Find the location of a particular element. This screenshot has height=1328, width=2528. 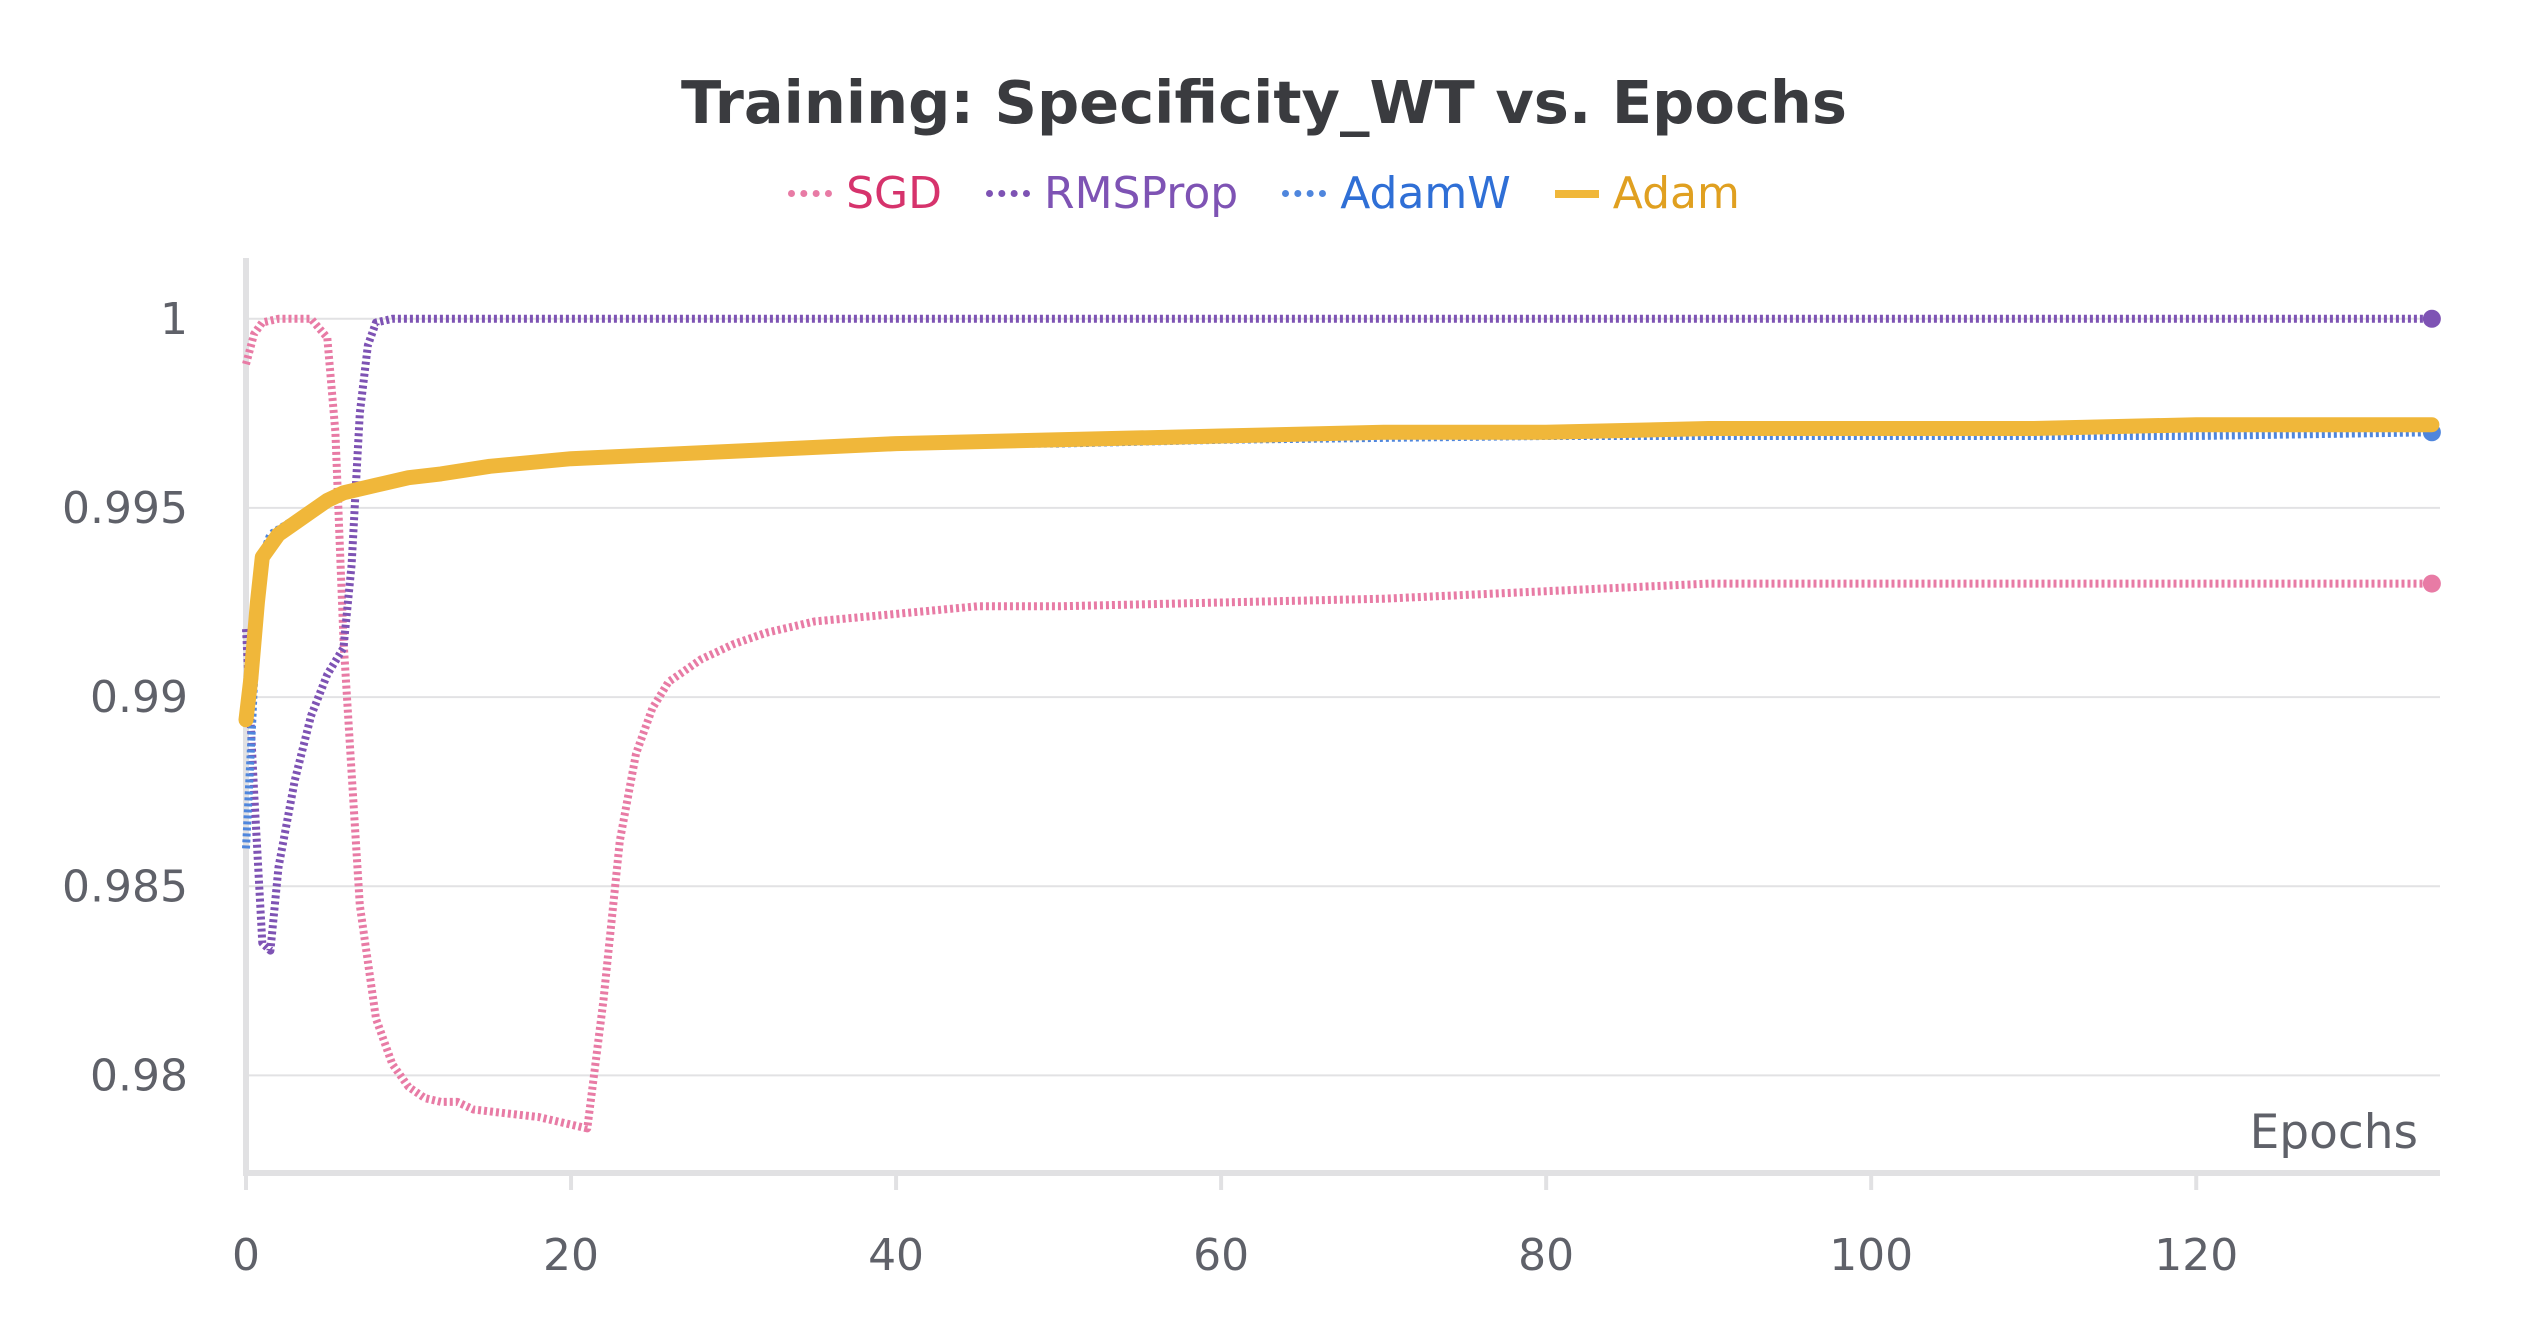

x-tick-label: 80 is located at coordinates (1546, 1255).